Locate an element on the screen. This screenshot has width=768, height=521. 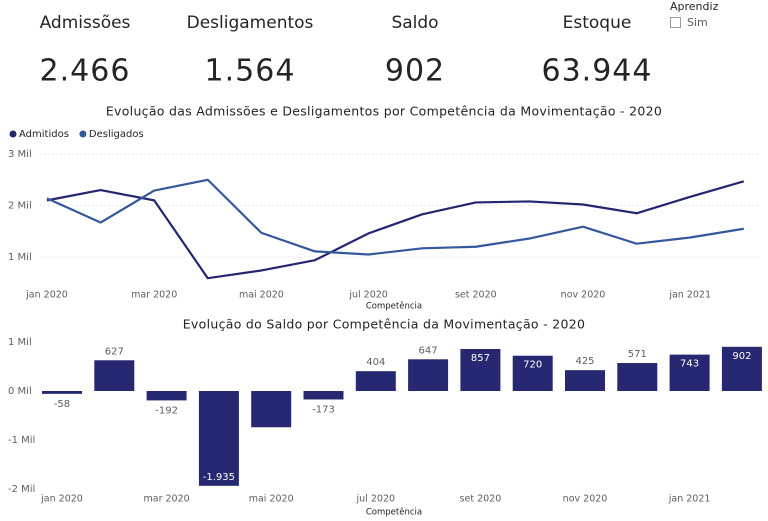
value-label: 857 is located at coordinates (480, 358).